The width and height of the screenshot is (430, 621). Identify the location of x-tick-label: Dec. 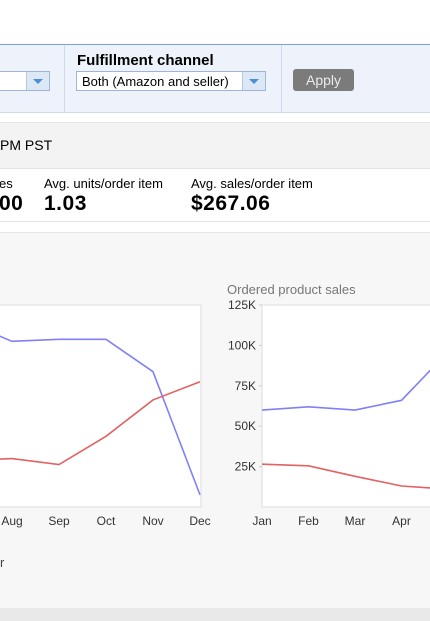
(199, 521).